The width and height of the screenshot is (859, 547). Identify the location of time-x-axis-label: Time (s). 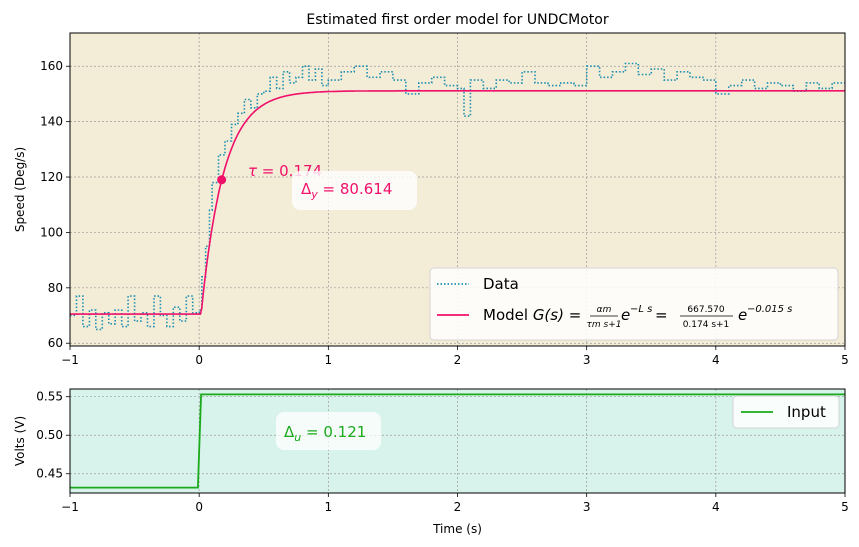
(457, 529).